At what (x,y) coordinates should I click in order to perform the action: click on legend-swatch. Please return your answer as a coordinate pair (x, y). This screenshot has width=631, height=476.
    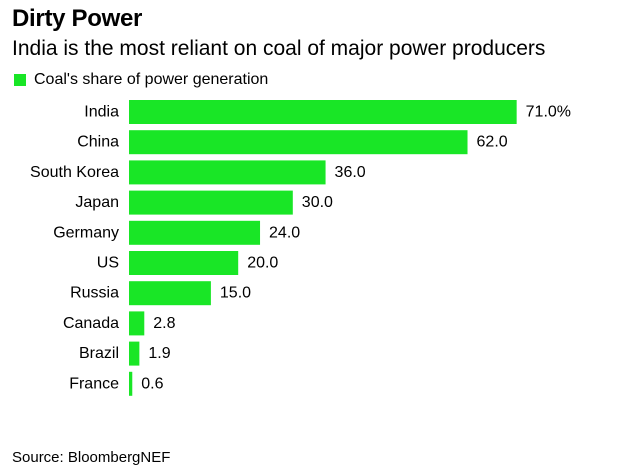
    Looking at the image, I should click on (20, 80).